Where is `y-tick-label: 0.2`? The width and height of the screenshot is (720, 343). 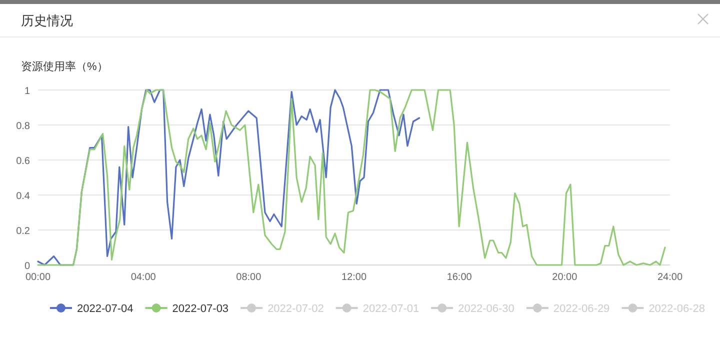 y-tick-label: 0.2 is located at coordinates (23, 231).